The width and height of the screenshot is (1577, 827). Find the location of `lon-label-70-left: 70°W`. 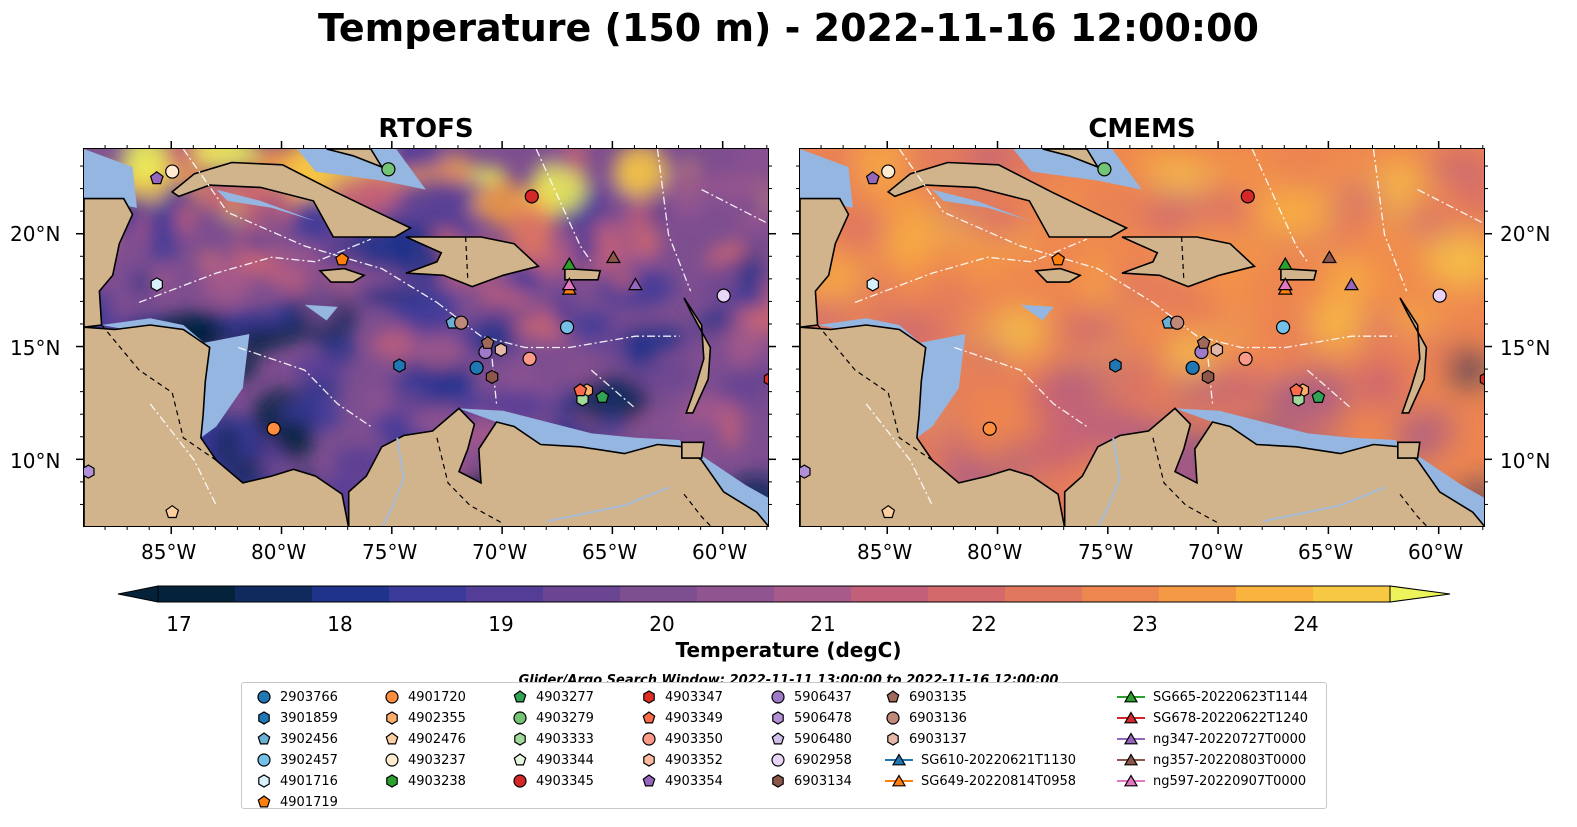

lon-label-70-left: 70°W is located at coordinates (500, 552).